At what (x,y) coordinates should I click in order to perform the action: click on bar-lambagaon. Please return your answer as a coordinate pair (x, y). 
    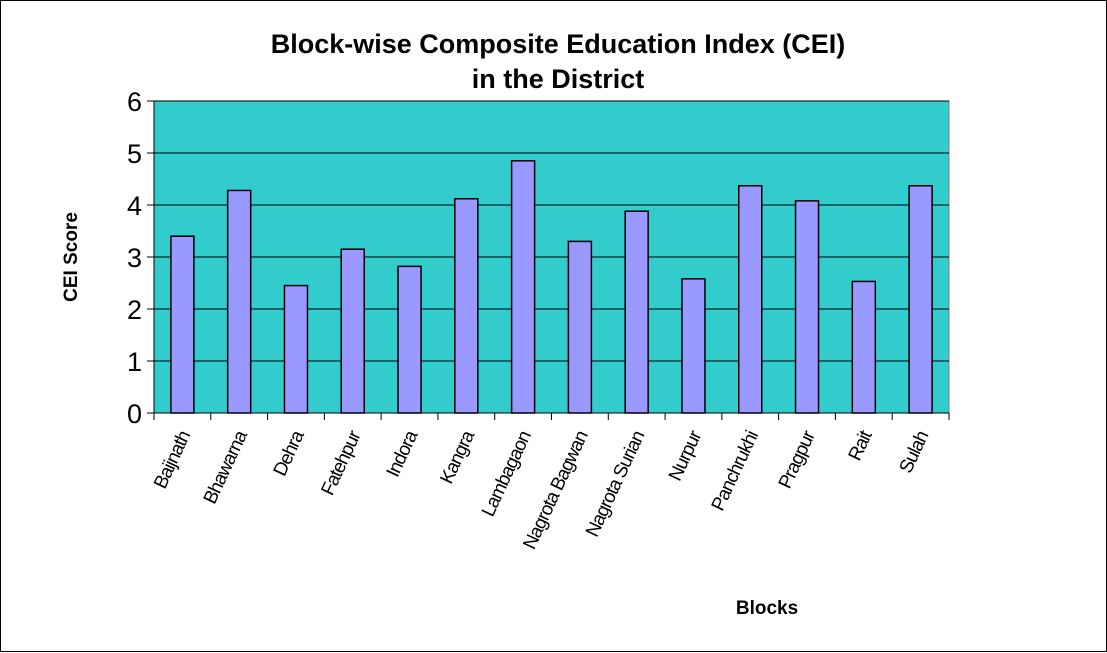
    Looking at the image, I should click on (523, 287).